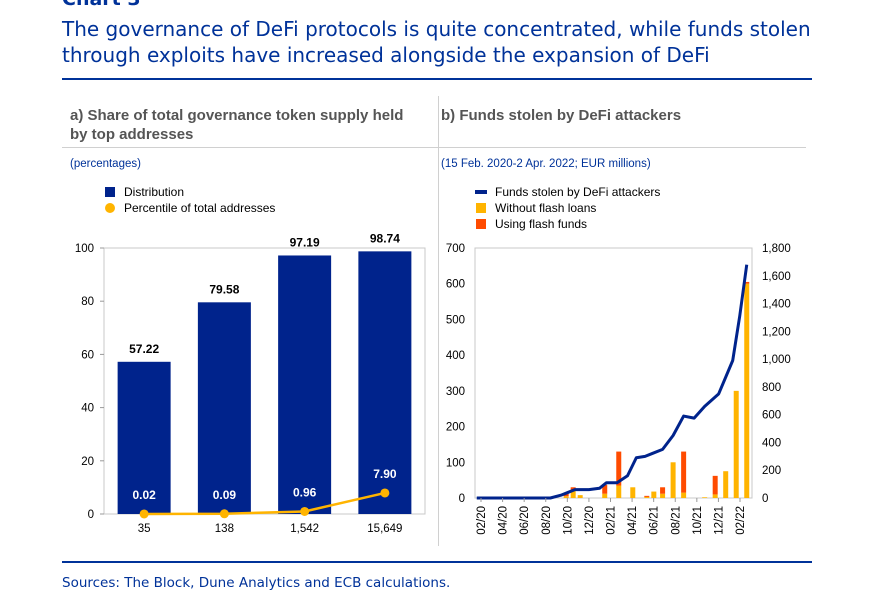 The height and width of the screenshot is (600, 891). Describe the element at coordinates (101, 5) in the screenshot. I see `chart-number: Chart 3` at that location.